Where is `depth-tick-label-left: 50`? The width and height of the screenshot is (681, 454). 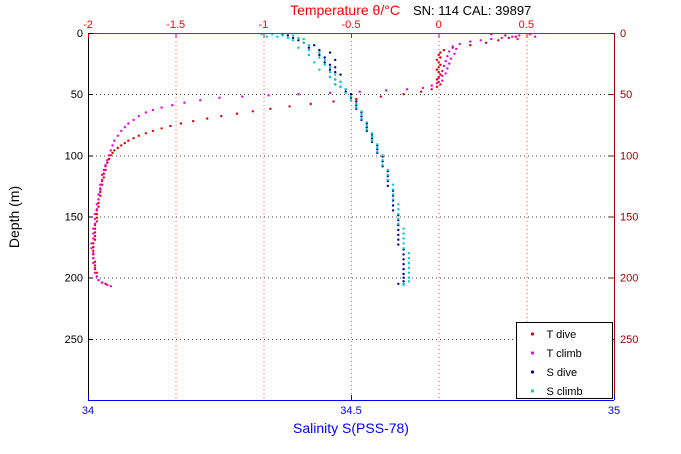
depth-tick-label-left: 50 is located at coordinates (77, 95).